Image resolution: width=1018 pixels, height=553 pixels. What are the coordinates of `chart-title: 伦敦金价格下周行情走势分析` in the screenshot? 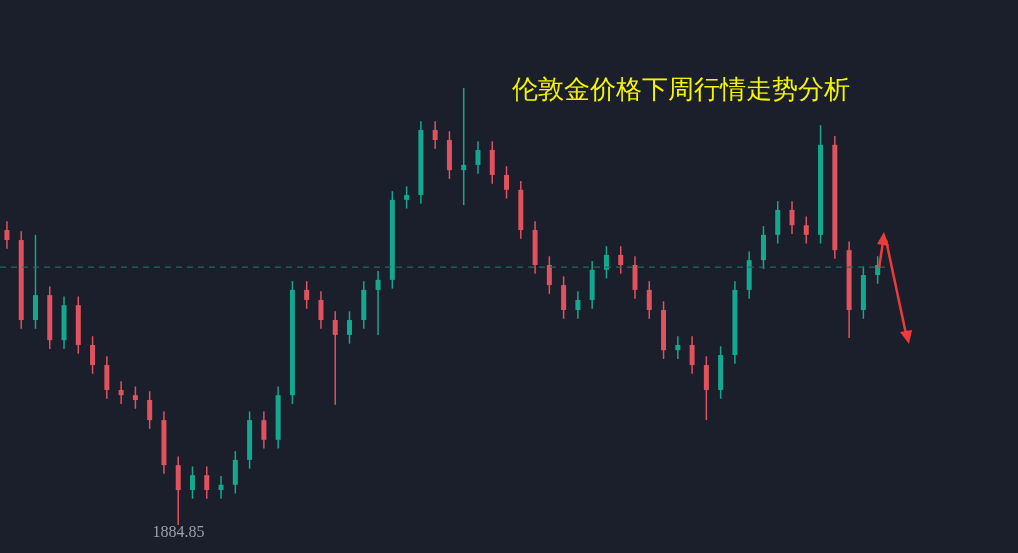 It's located at (681, 89).